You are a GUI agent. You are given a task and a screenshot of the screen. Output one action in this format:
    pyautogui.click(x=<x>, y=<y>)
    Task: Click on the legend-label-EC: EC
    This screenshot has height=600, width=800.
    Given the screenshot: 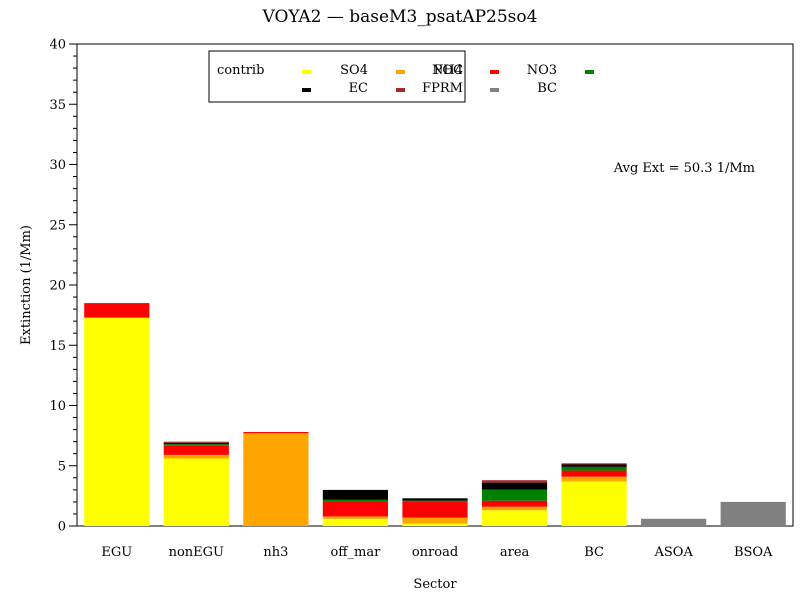 What is the action you would take?
    pyautogui.click(x=358, y=88)
    